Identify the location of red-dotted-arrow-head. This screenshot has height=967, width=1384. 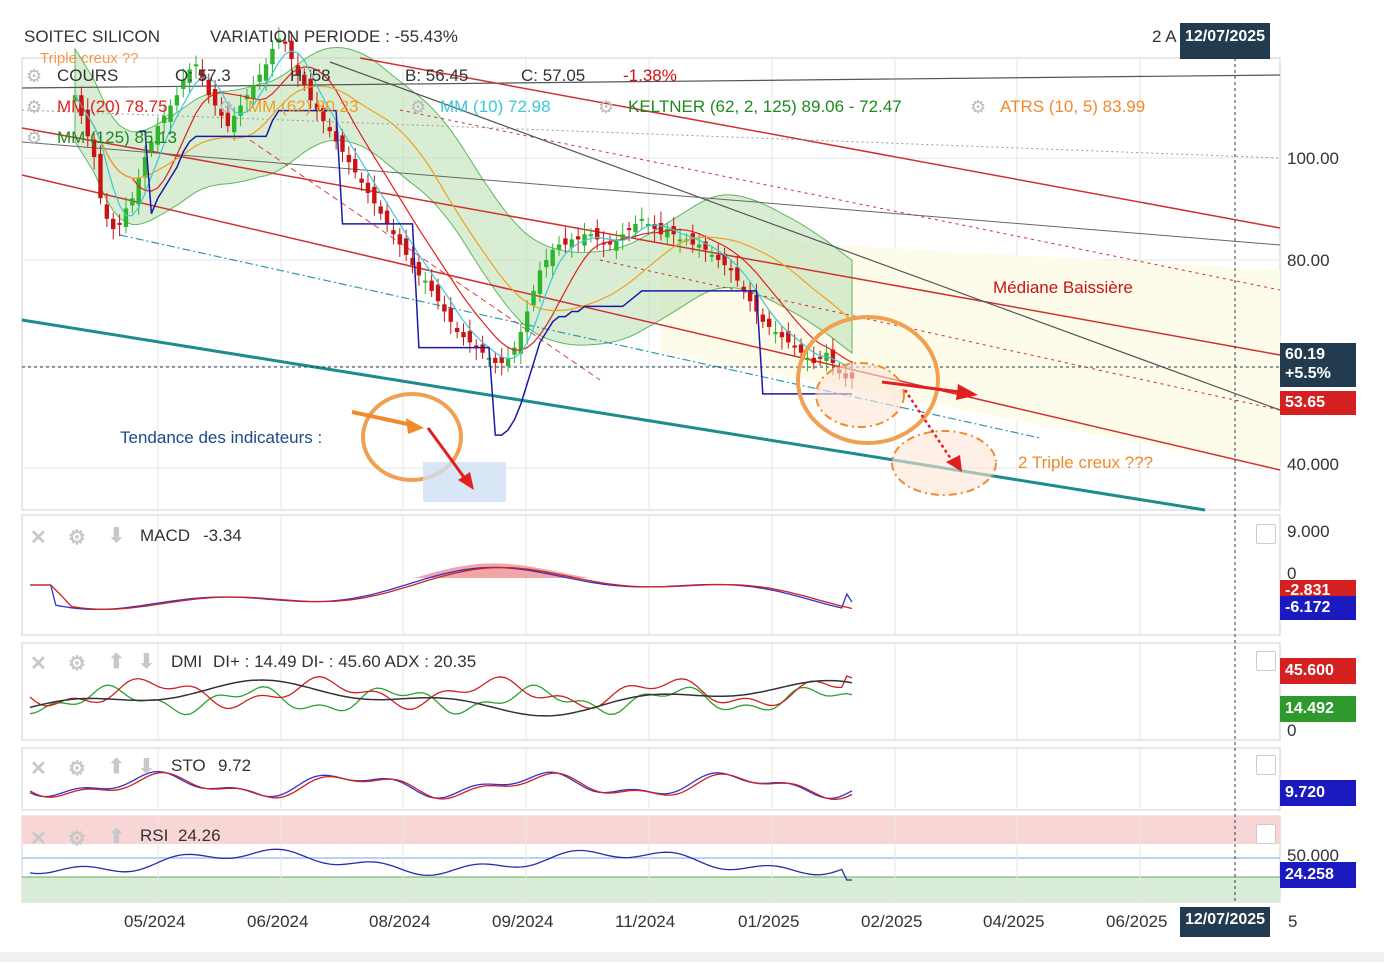
(954, 463).